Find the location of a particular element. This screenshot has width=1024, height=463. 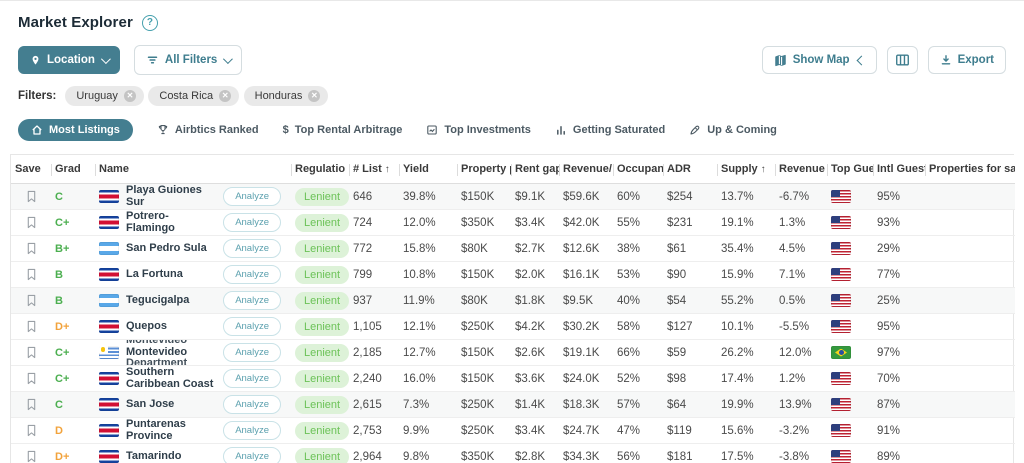

column-header-occupancy: Occupanc is located at coordinates (638, 169).